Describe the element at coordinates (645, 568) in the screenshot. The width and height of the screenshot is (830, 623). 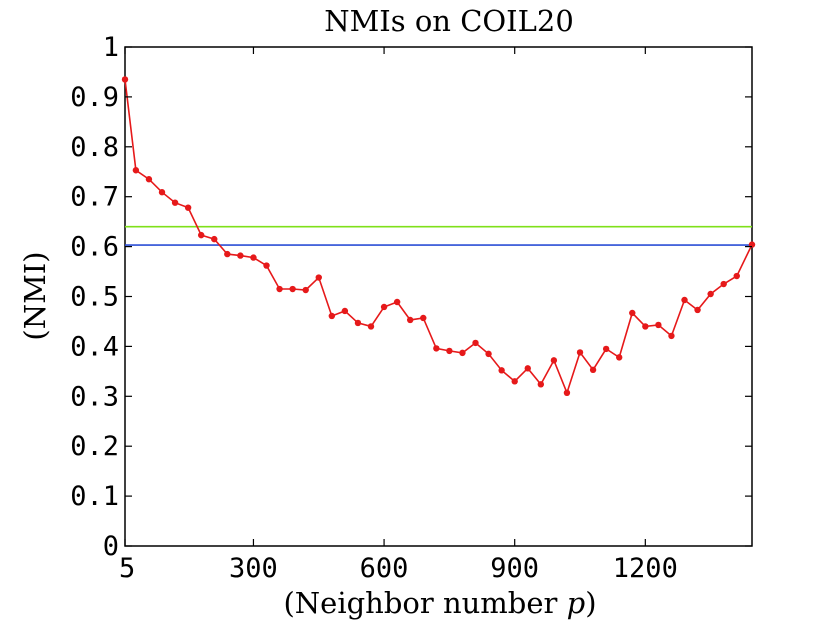
I see `x-tick-label: 1200` at that location.